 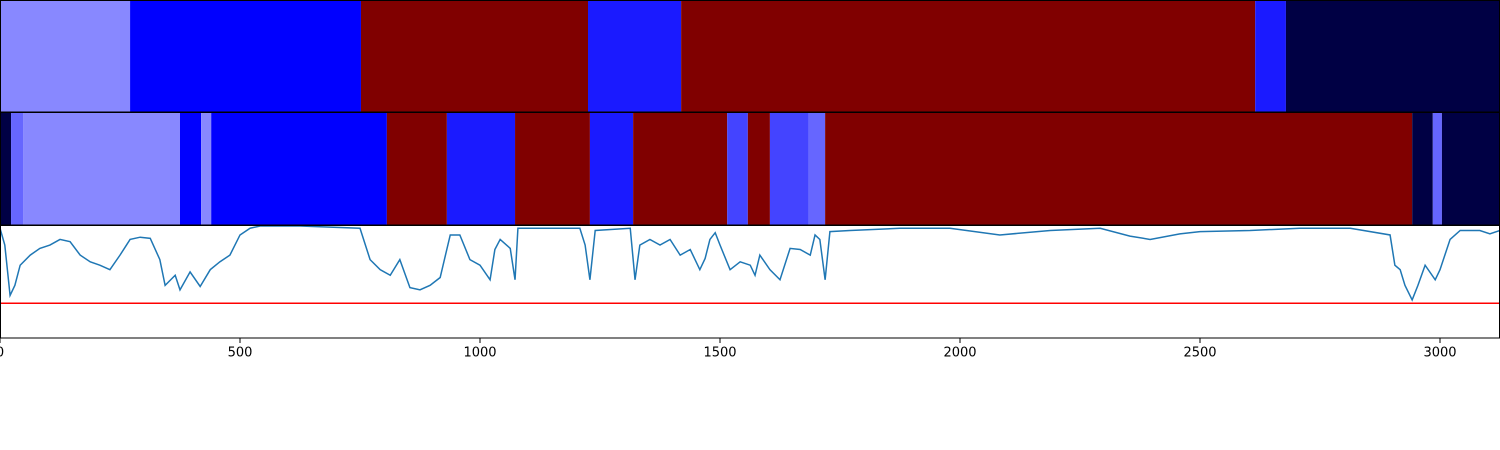 I want to click on x-tick-label: 1500, so click(x=719, y=353).